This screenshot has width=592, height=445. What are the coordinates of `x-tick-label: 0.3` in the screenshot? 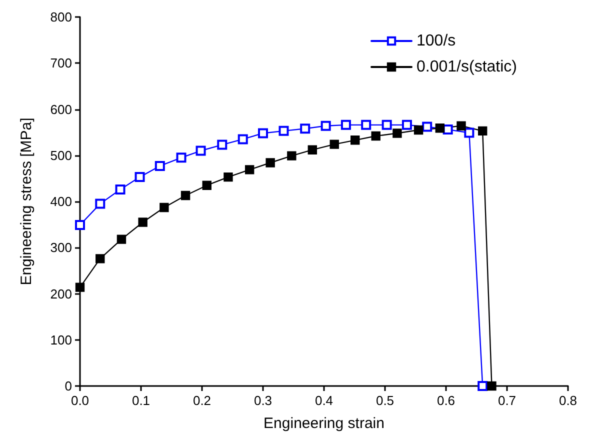 It's located at (263, 400).